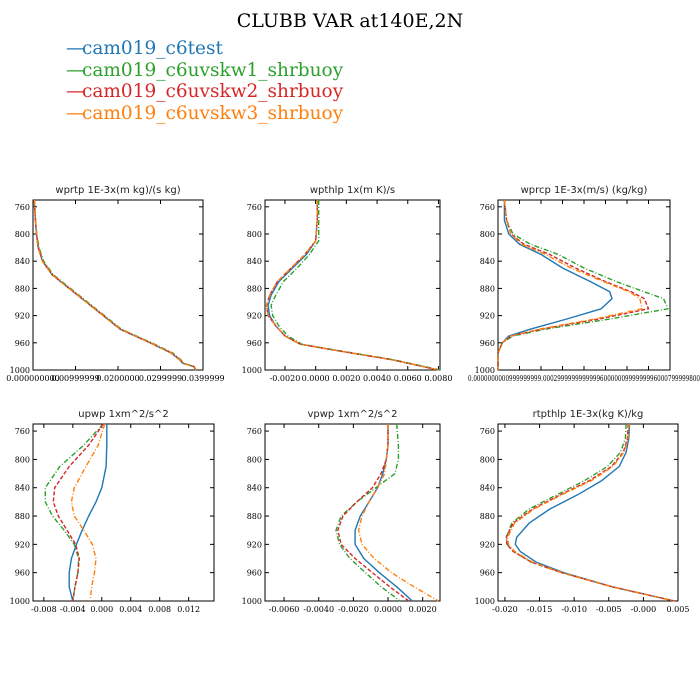  I want to click on x-tick-label: -0.004, so click(73, 609).